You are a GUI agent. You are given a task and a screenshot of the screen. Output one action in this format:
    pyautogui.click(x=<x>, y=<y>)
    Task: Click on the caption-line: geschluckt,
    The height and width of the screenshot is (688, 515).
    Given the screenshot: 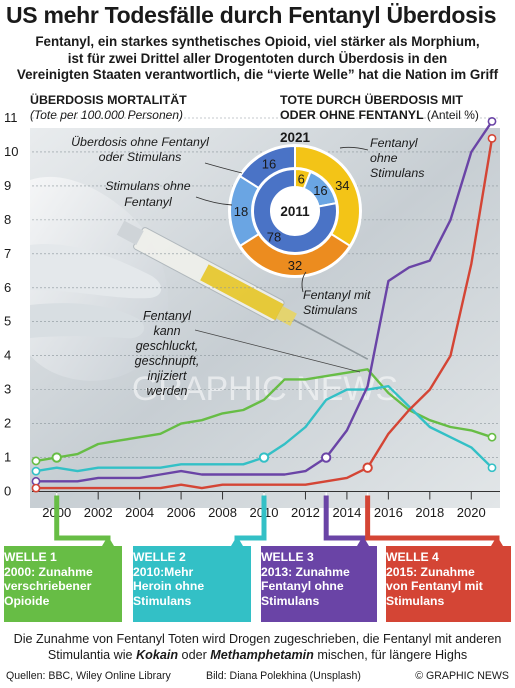 What is the action you would take?
    pyautogui.click(x=167, y=346)
    